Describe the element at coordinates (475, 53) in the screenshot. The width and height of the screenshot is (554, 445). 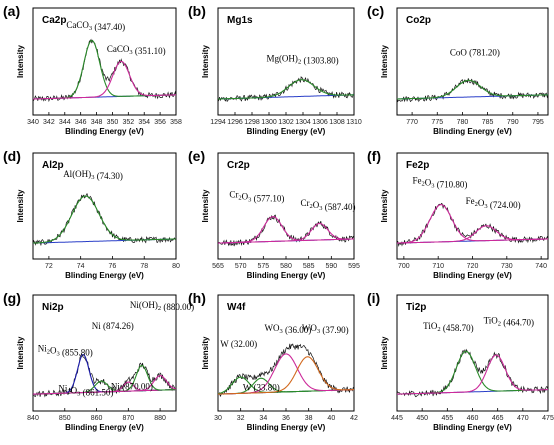
I see `peak-annotation: CoO (781.20)` at that location.